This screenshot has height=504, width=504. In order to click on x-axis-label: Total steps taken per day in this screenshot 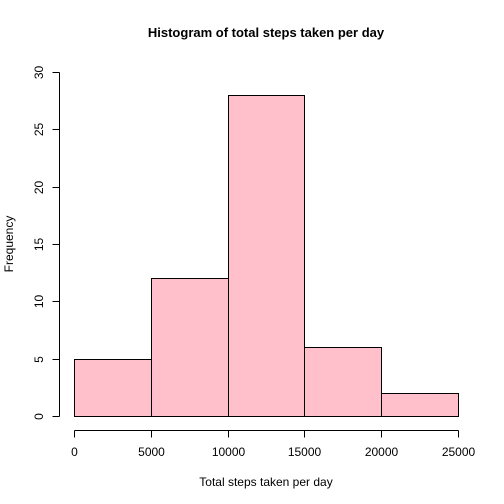, I will do `click(265, 482)`.